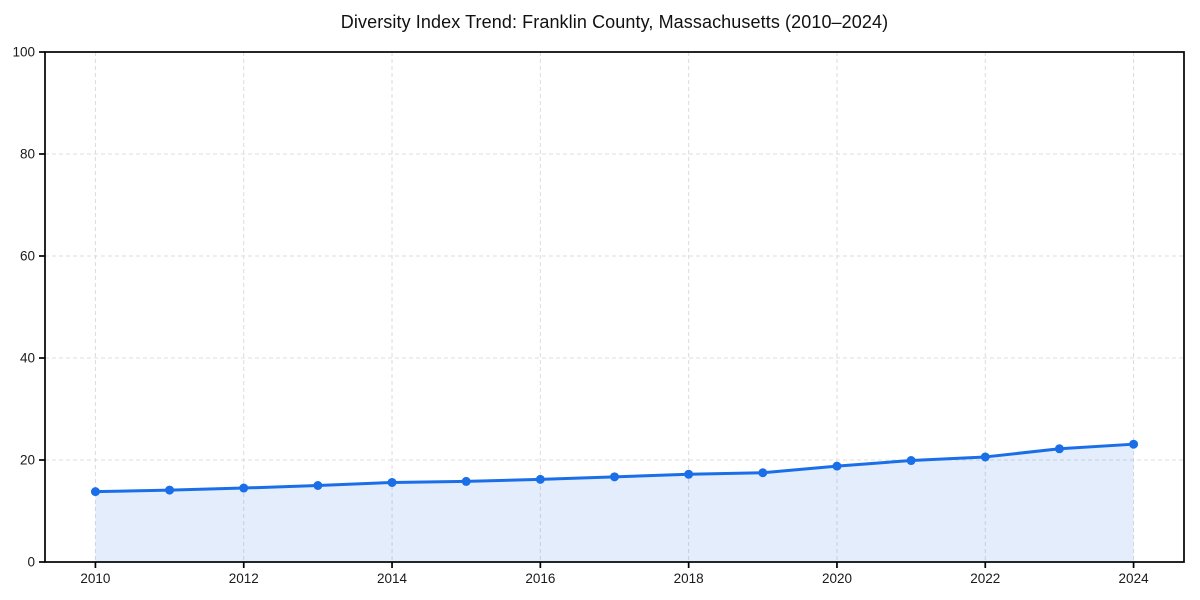 The height and width of the screenshot is (600, 1200). What do you see at coordinates (244, 578) in the screenshot?
I see `x-tick-label-2012: 2012` at bounding box center [244, 578].